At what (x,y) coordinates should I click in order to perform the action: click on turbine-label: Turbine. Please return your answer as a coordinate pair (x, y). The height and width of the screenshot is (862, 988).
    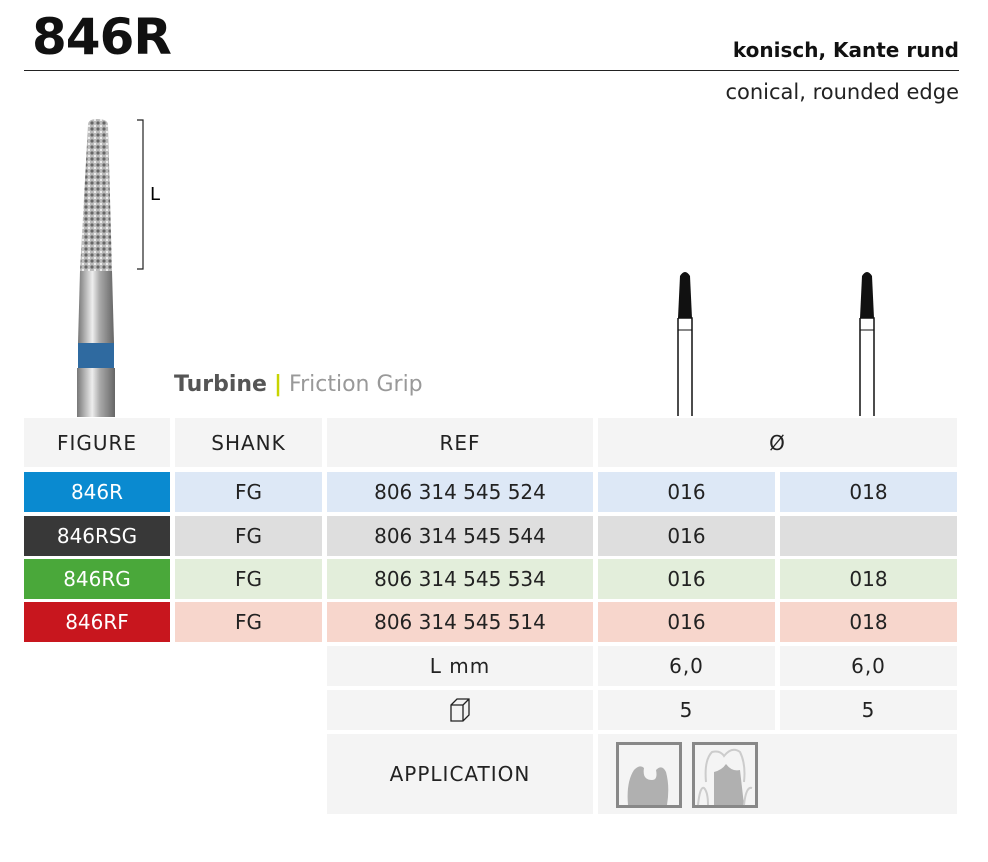
    Looking at the image, I should click on (220, 384).